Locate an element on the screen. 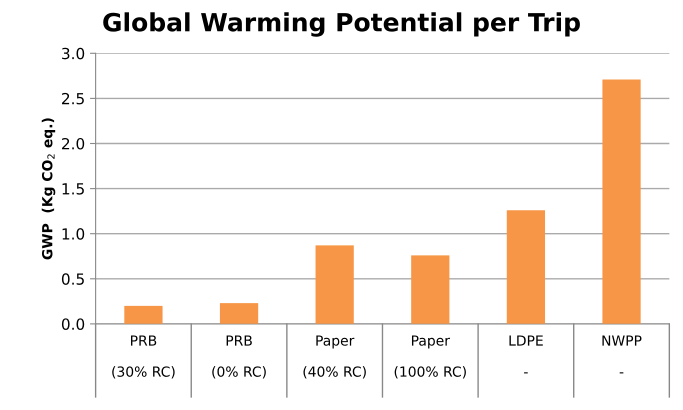 The width and height of the screenshot is (683, 410). category-label: Paper (100% RC) is located at coordinates (430, 356).